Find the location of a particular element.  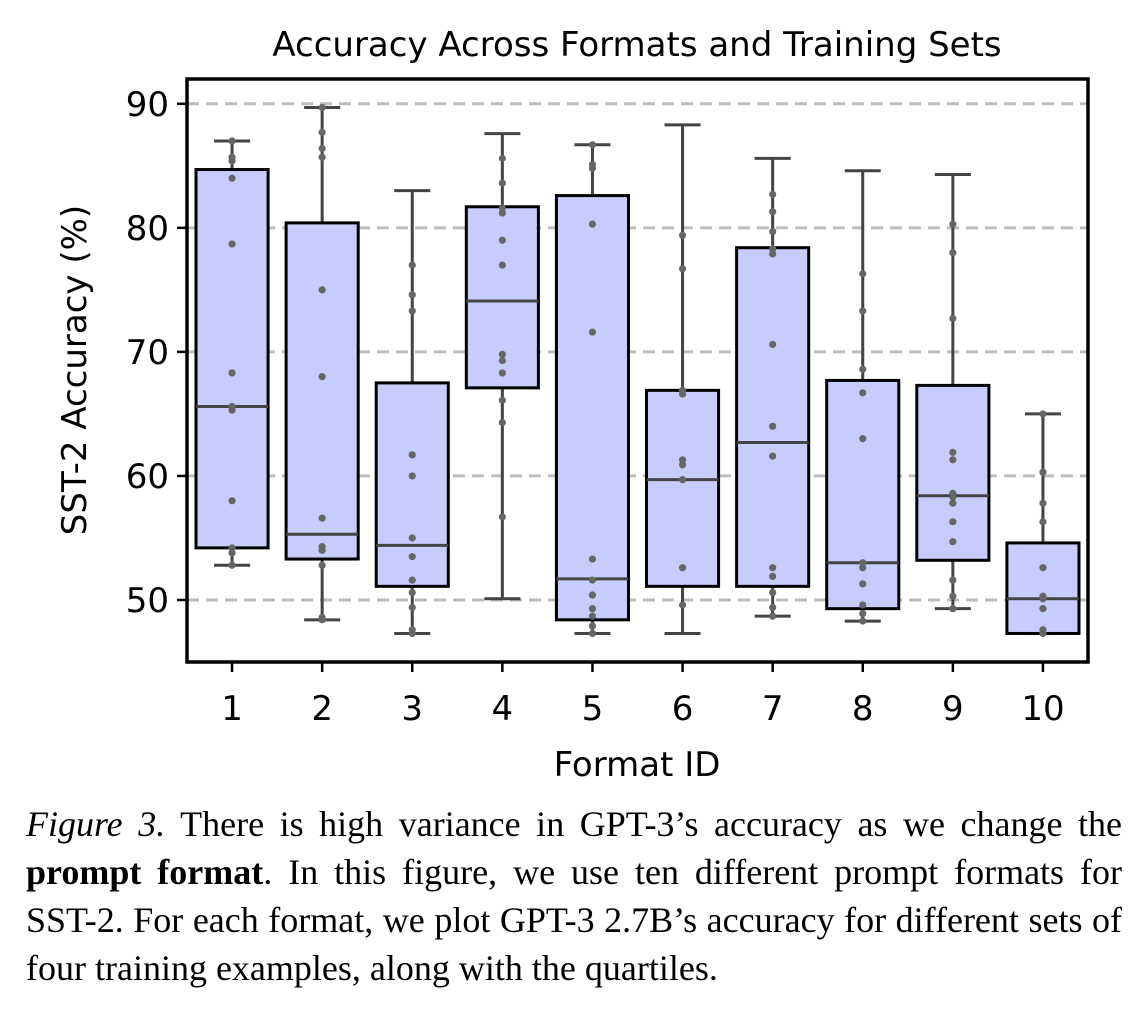

y-axis-label: SST-2 Accuracy (%) is located at coordinates (75, 370).